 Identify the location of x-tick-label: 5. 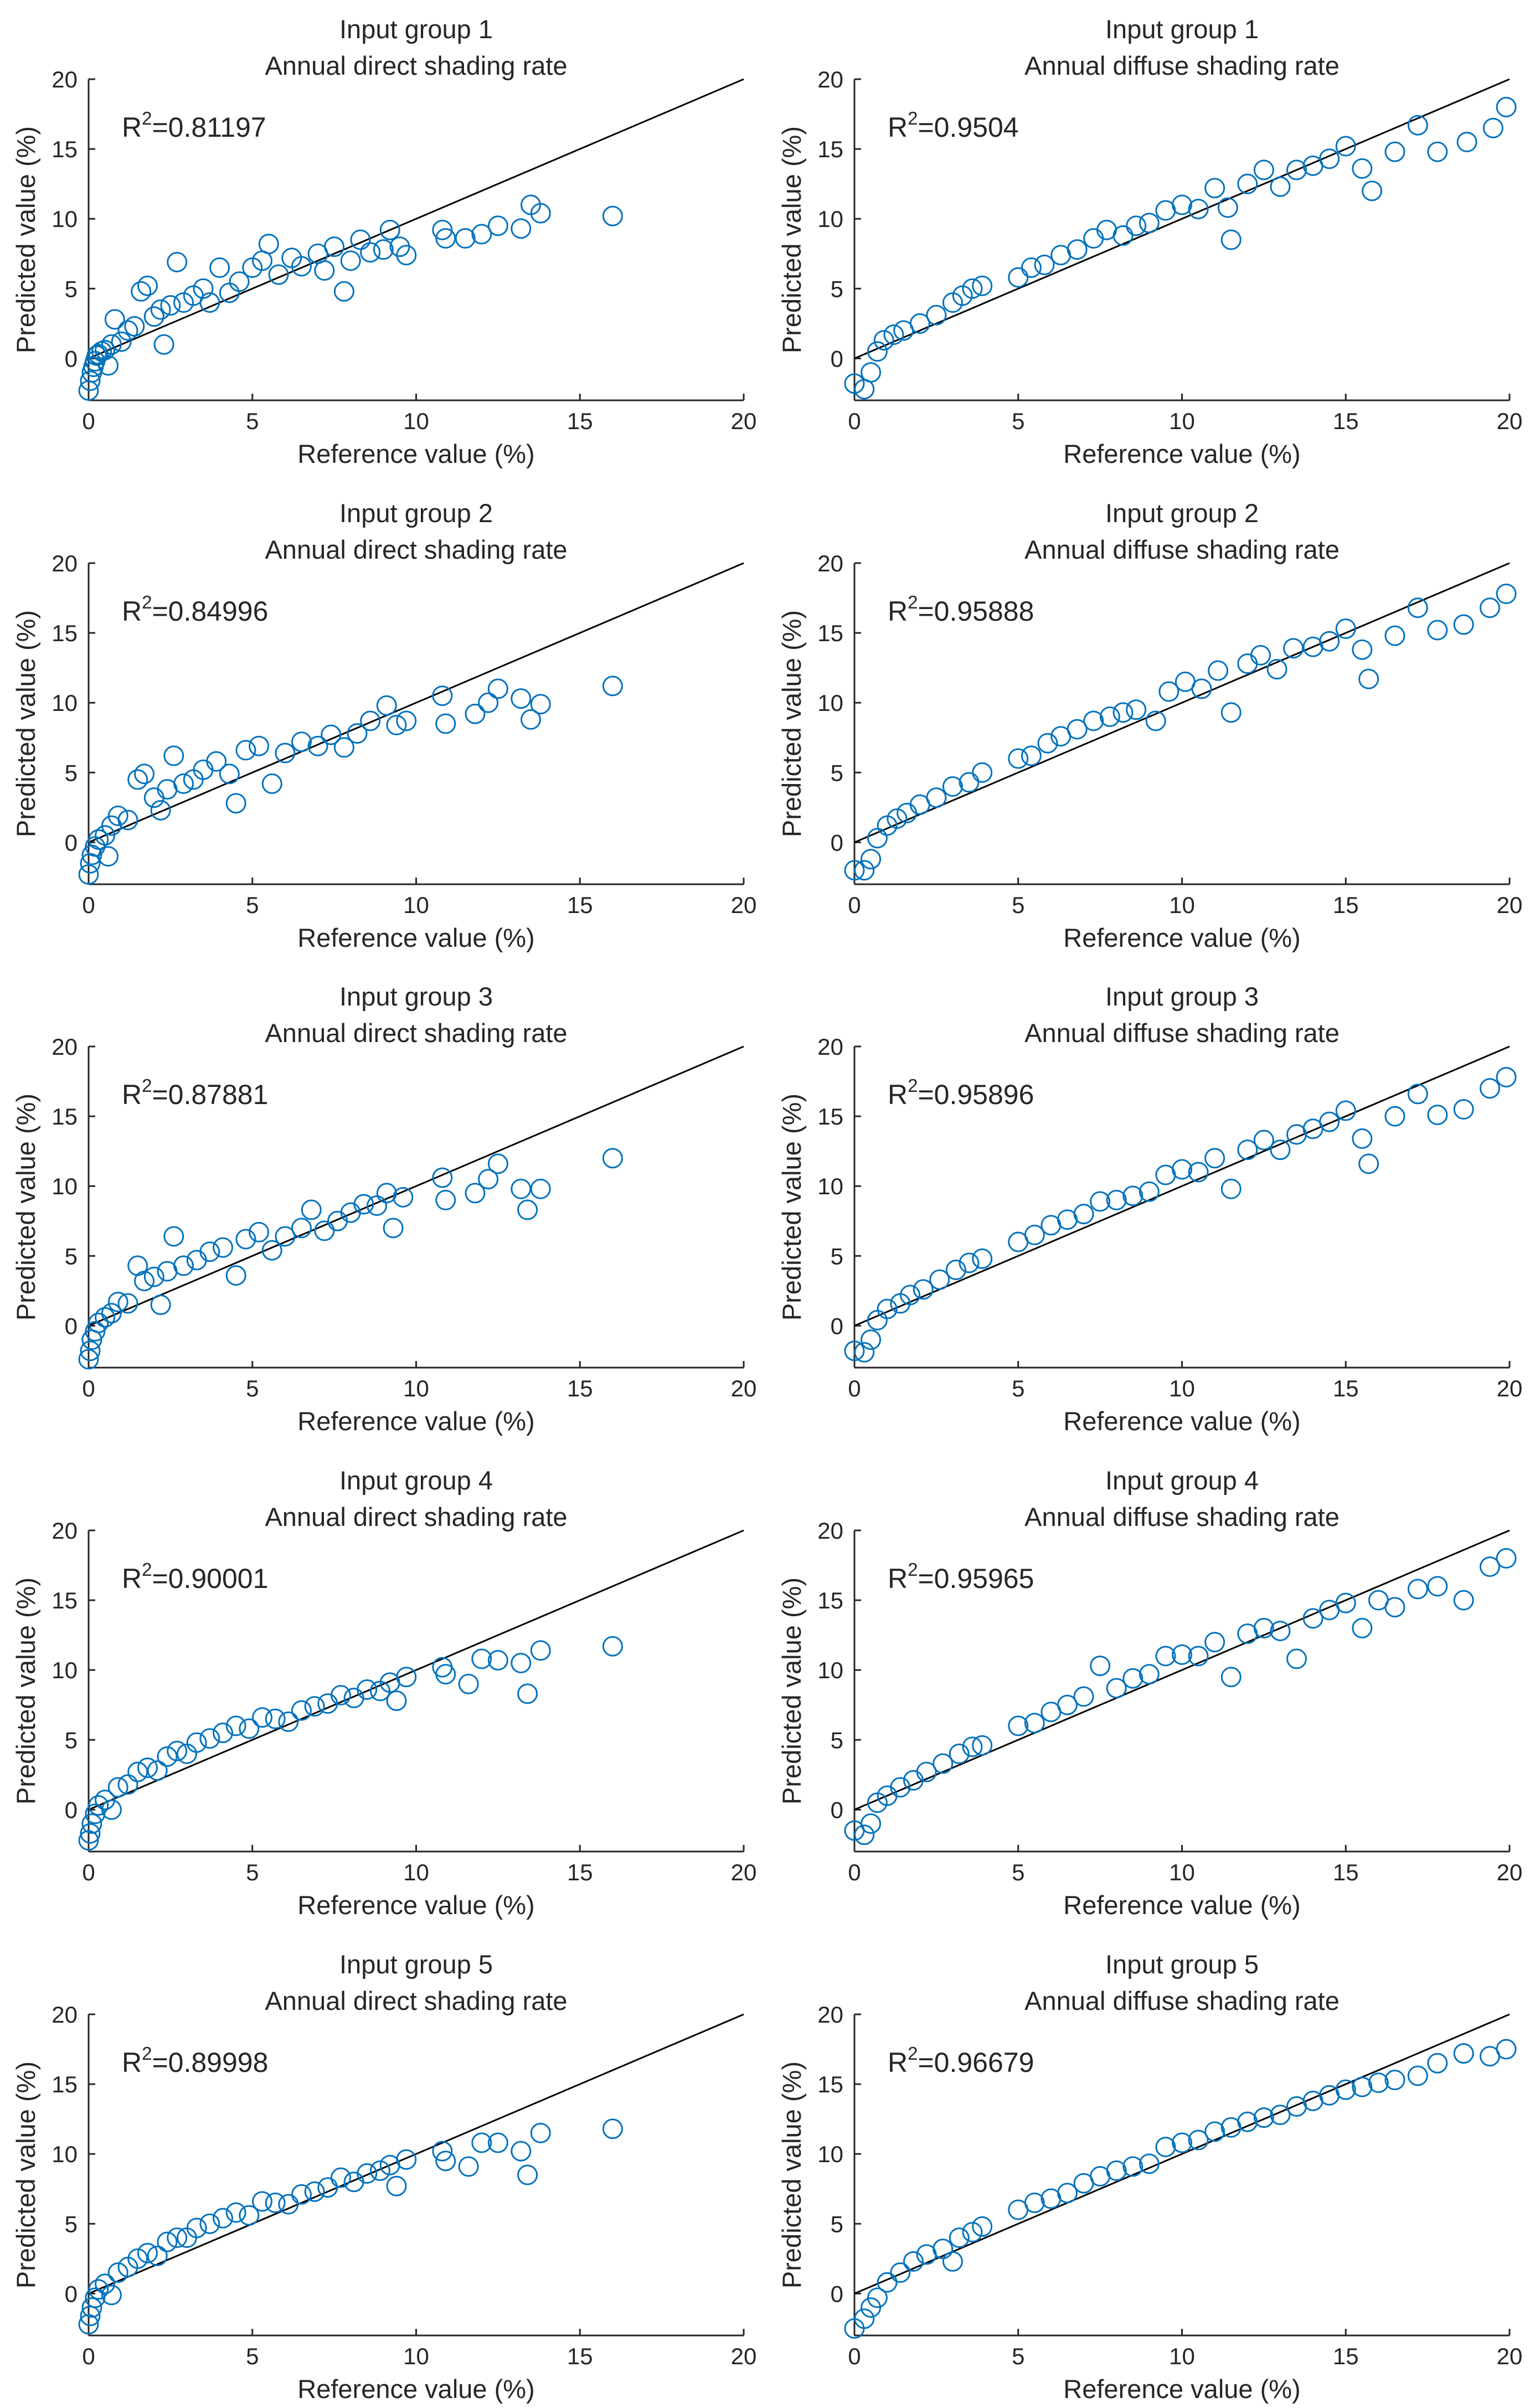
(1018, 1872).